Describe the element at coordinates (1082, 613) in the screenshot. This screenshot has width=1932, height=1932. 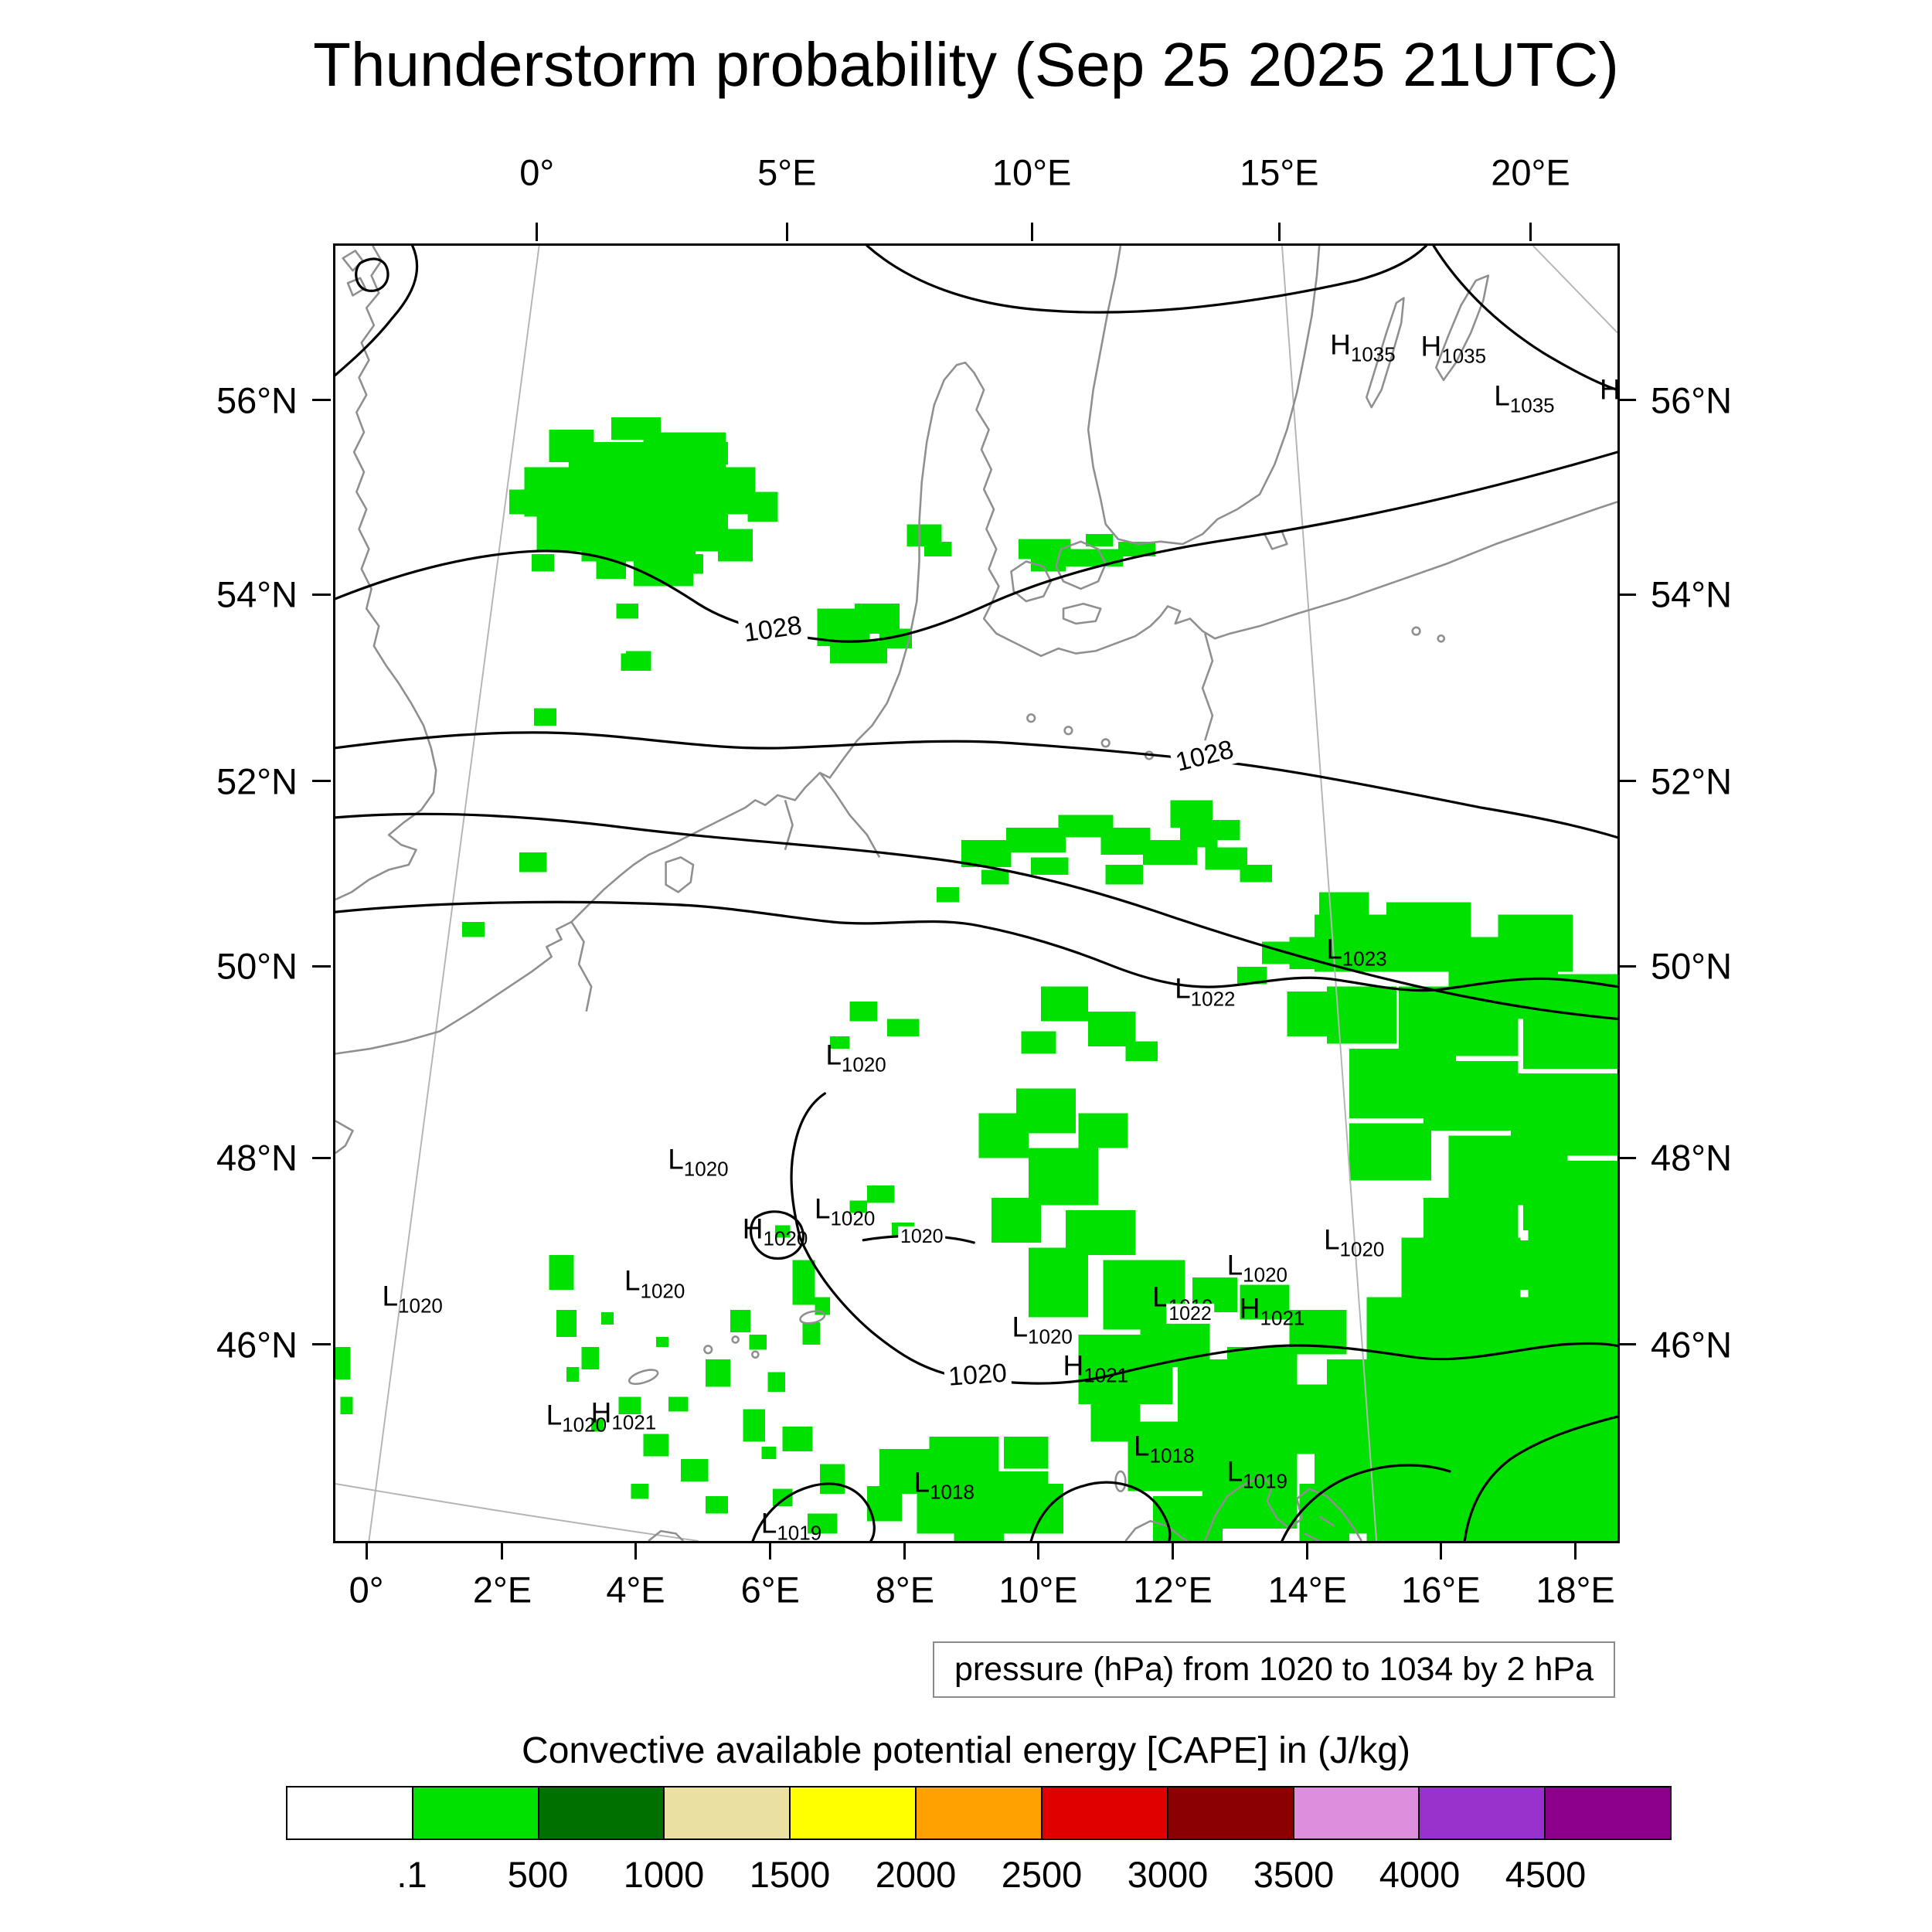
I see `island-lolland` at that location.